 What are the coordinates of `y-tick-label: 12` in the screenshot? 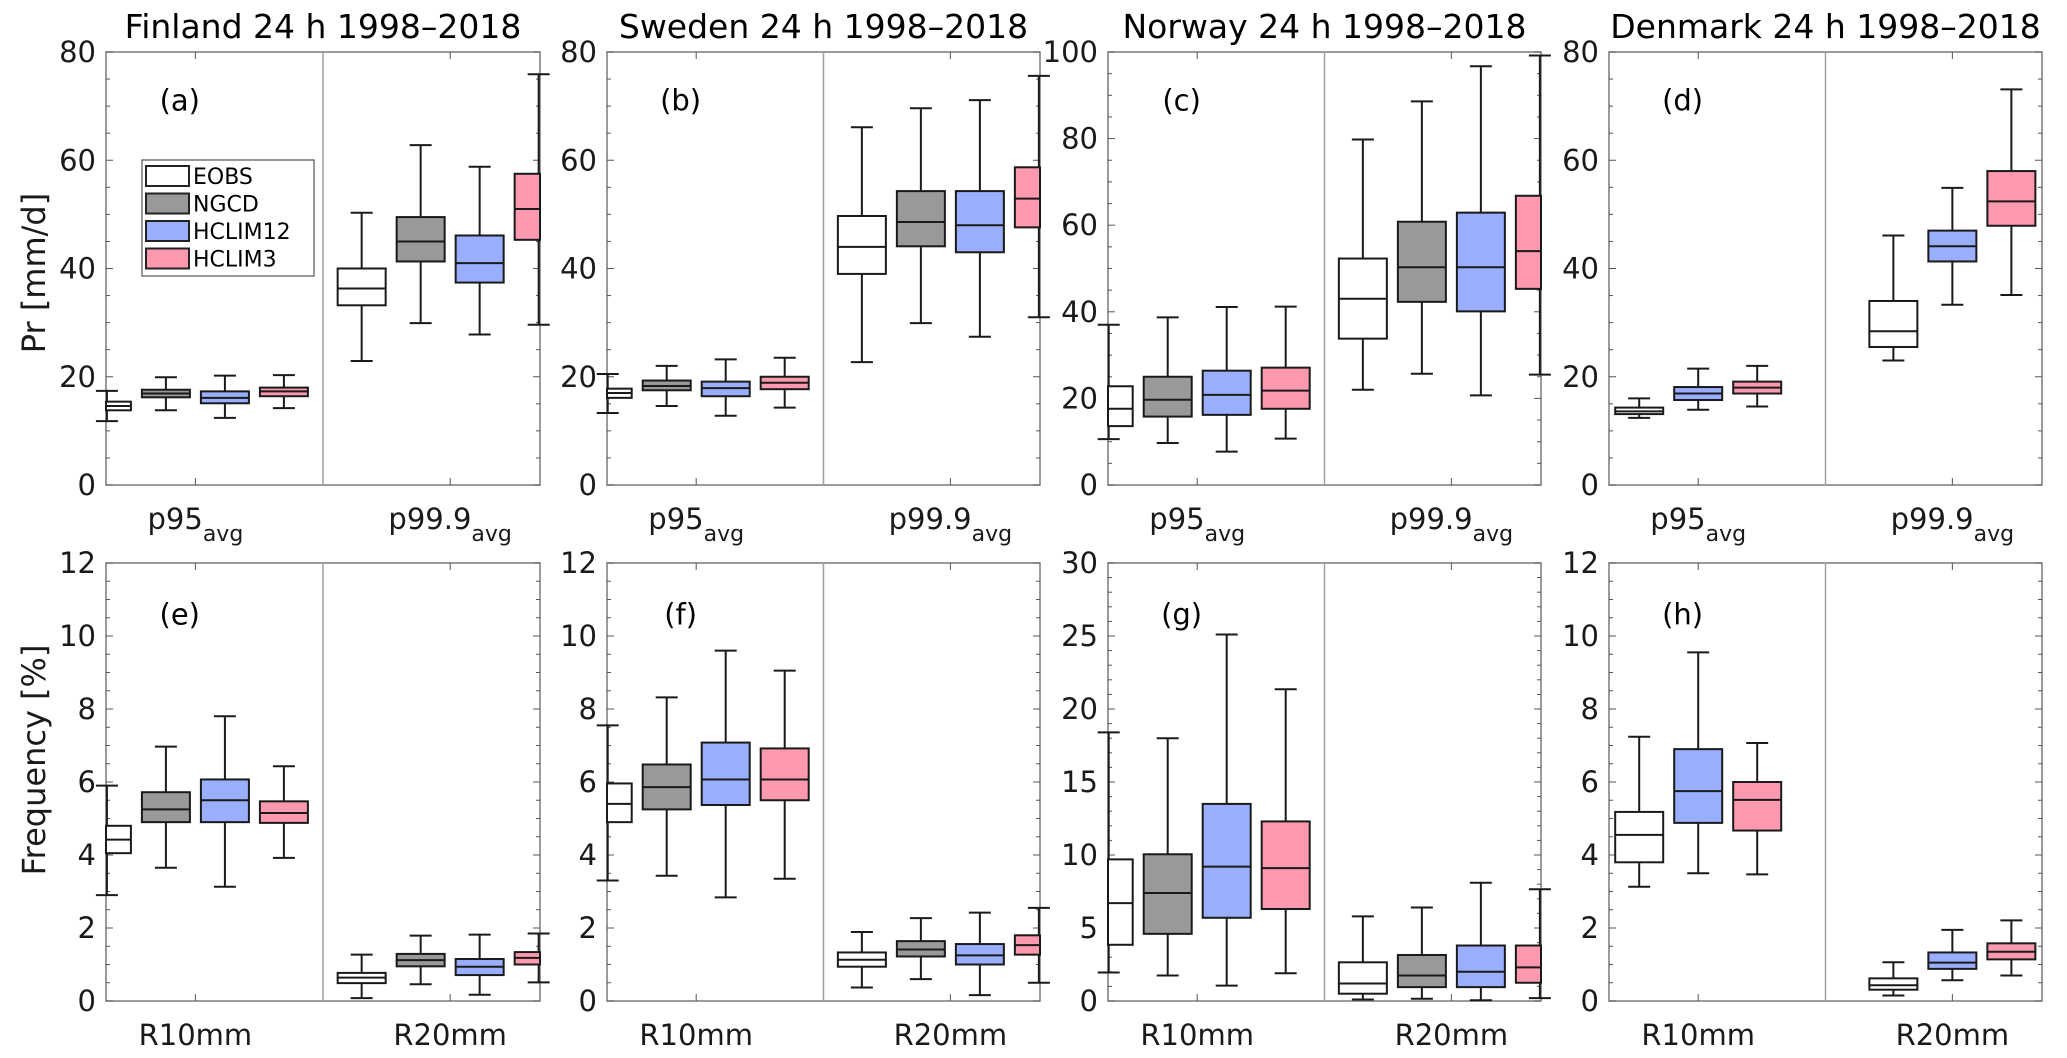 It's located at (77, 563).